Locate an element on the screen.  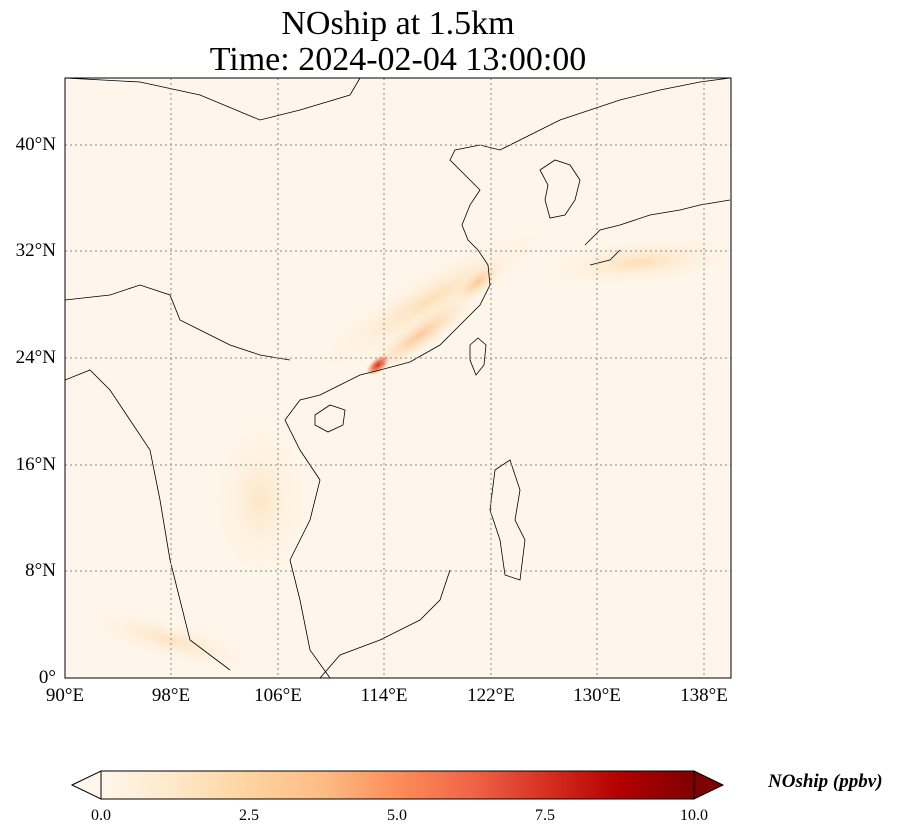
x-tick-106e: 106°E is located at coordinates (278, 695).